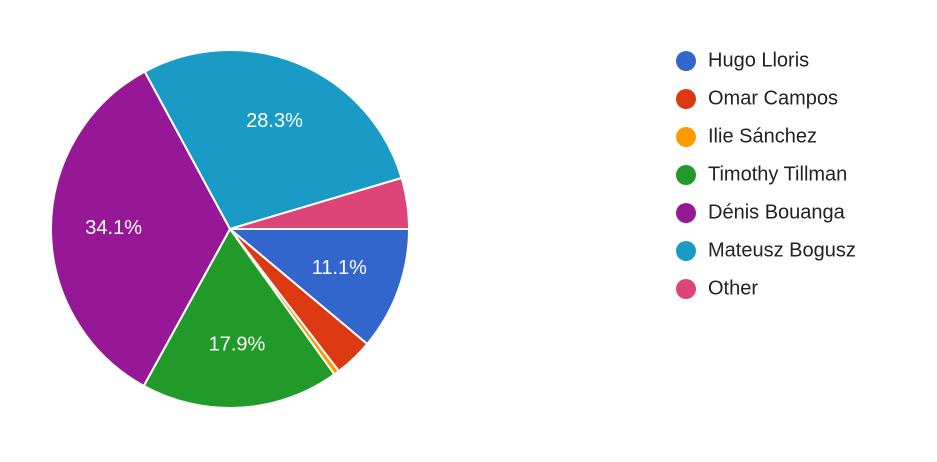 This screenshot has width=937, height=462. I want to click on legend-label: Hugo Lloris, so click(758, 60).